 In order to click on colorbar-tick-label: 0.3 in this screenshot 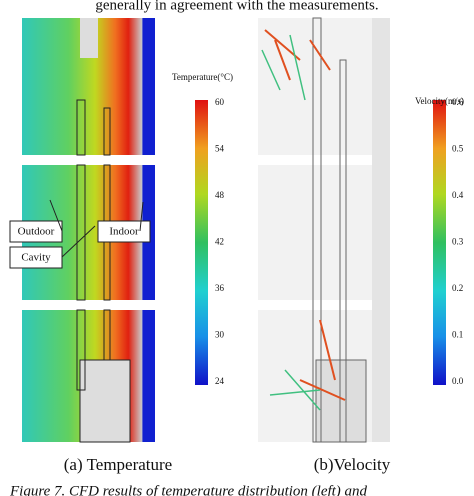, I will do `click(458, 242)`.